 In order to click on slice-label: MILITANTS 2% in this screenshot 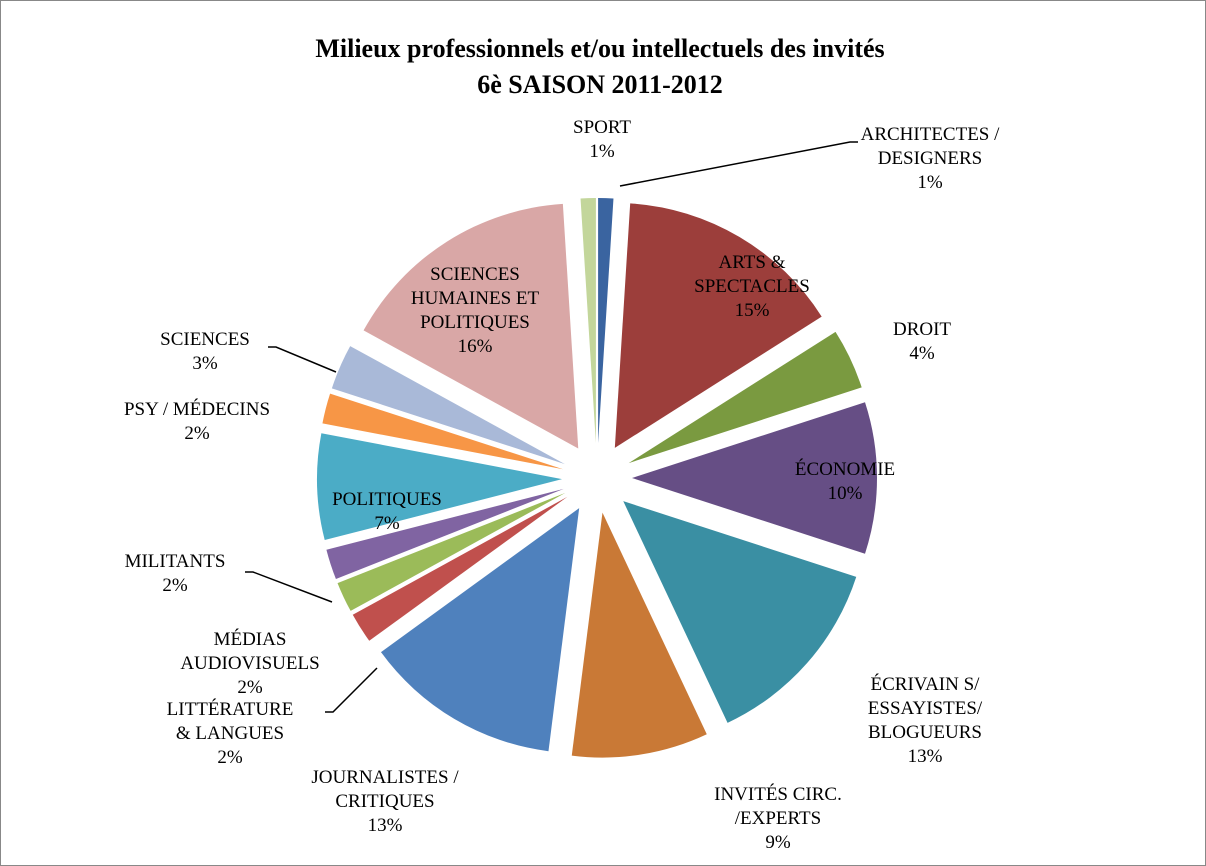, I will do `click(175, 573)`.